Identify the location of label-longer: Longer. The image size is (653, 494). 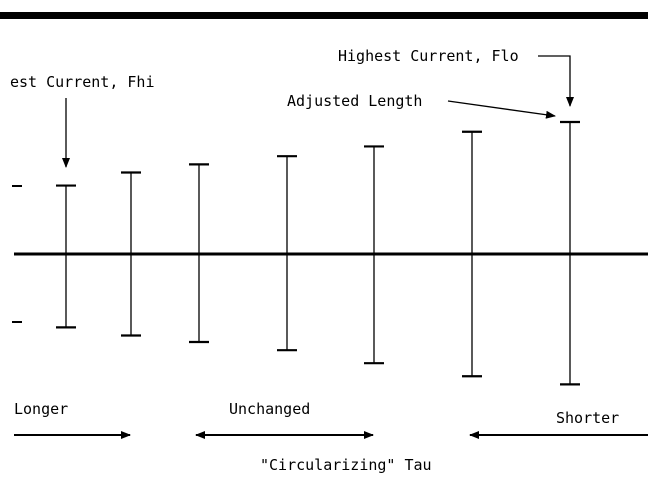
(41, 409).